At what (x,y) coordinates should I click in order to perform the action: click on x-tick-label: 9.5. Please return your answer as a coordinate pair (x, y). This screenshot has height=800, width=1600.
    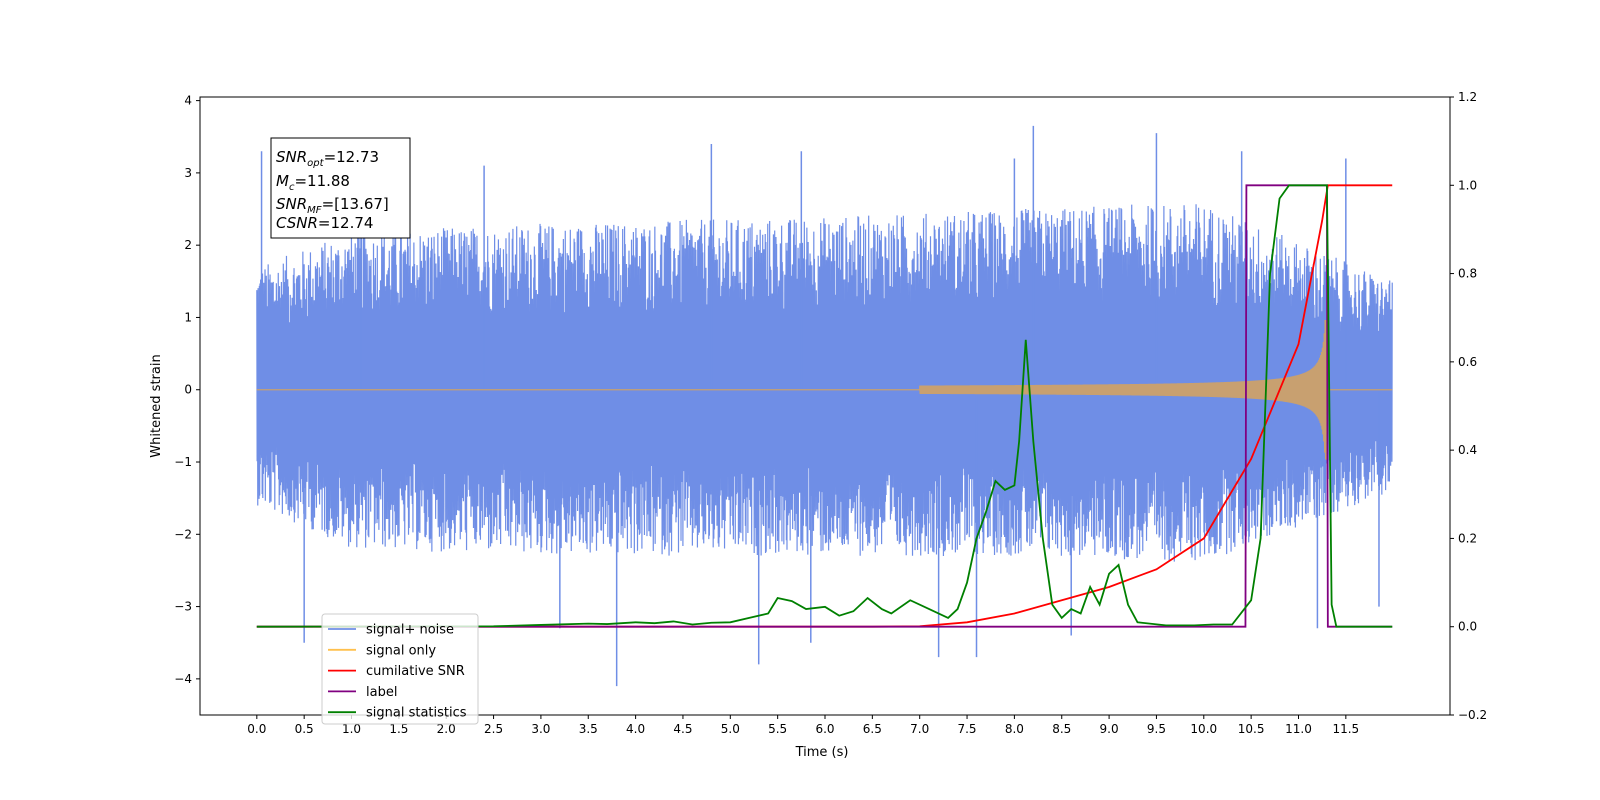
    Looking at the image, I should click on (1156, 729).